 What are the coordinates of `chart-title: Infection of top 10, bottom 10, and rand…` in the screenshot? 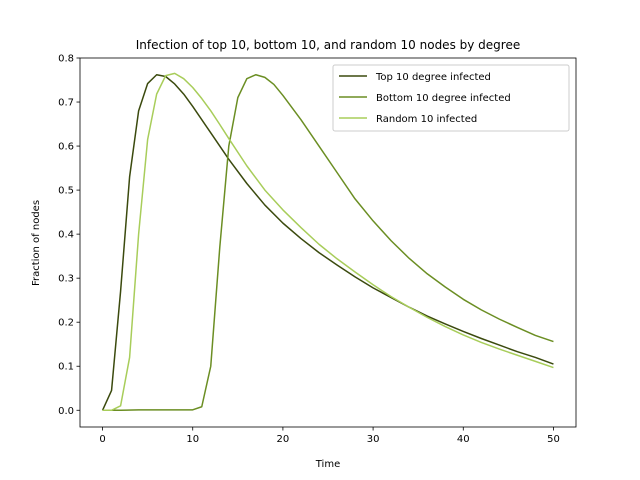 It's located at (328, 45).